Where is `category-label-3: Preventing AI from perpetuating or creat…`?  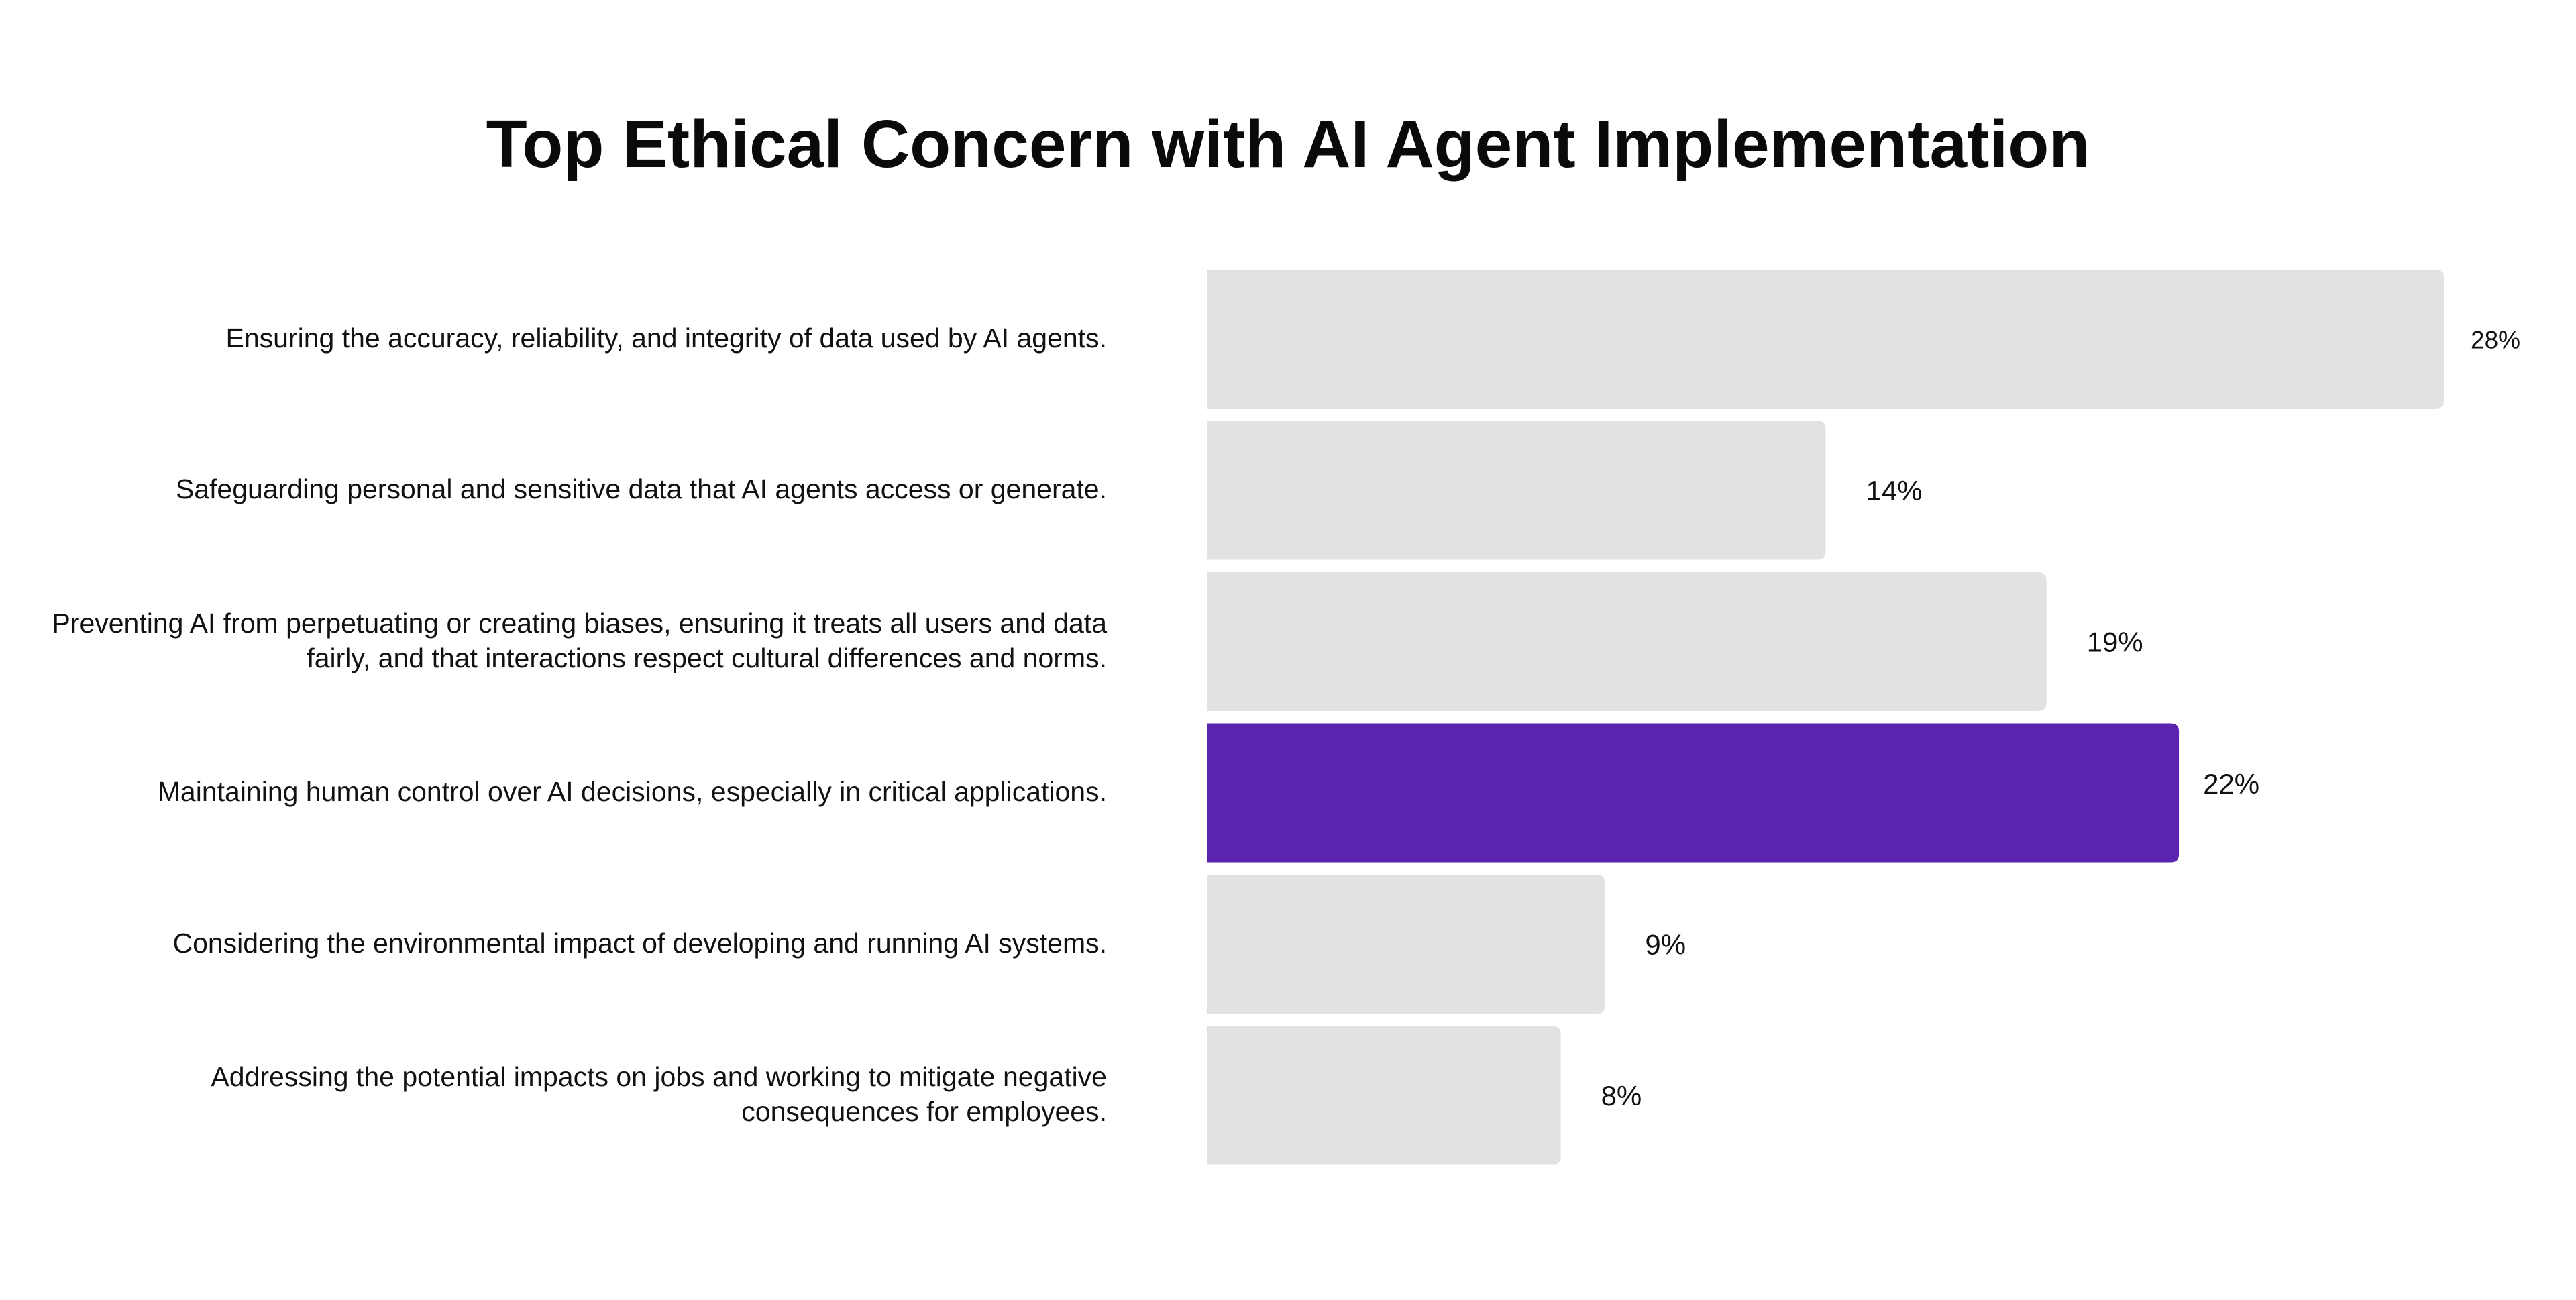
category-label-3: Preventing AI from perpetuating or creat… is located at coordinates (579, 640).